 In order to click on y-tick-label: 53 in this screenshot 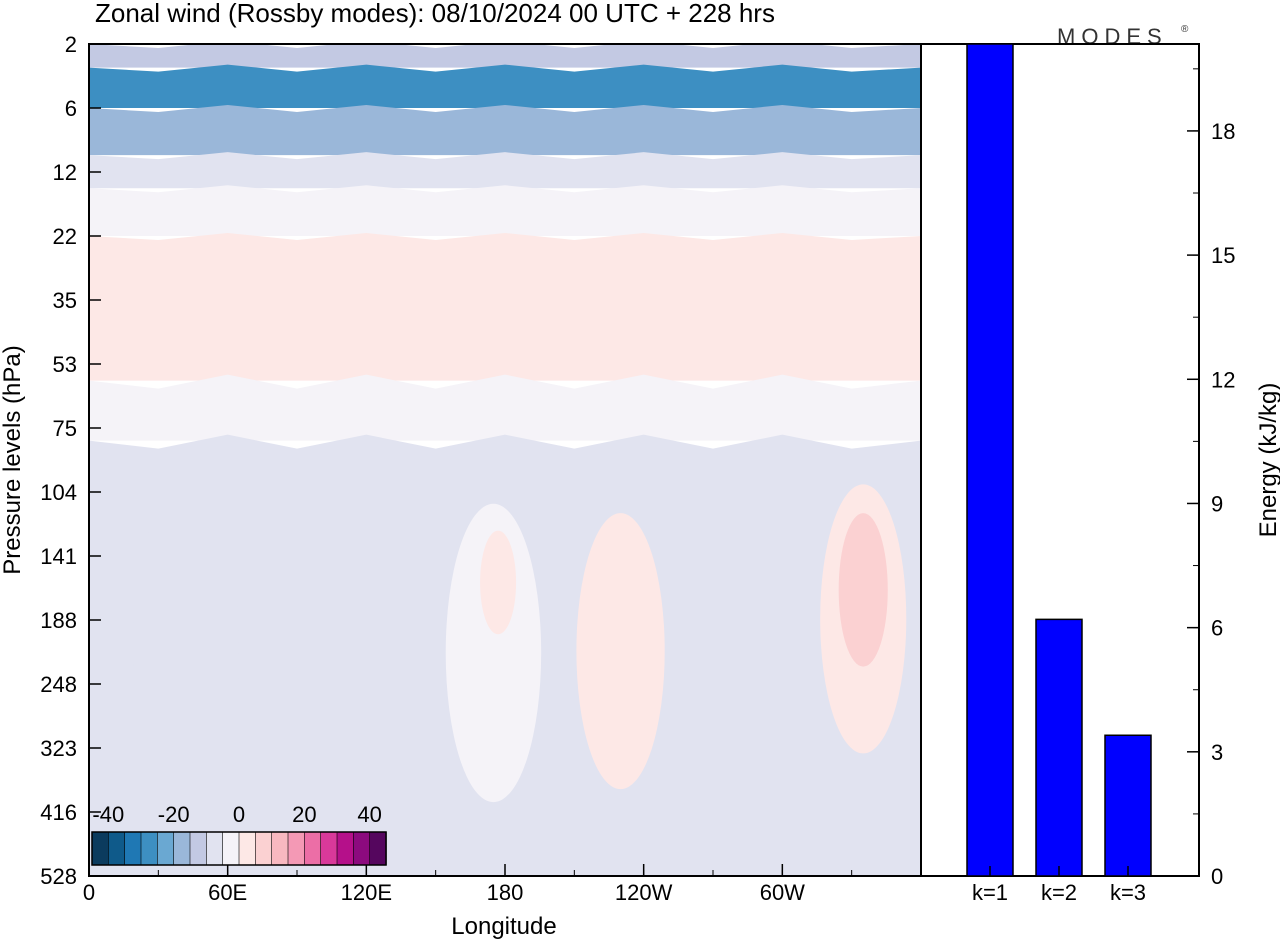, I will do `click(65, 364)`.